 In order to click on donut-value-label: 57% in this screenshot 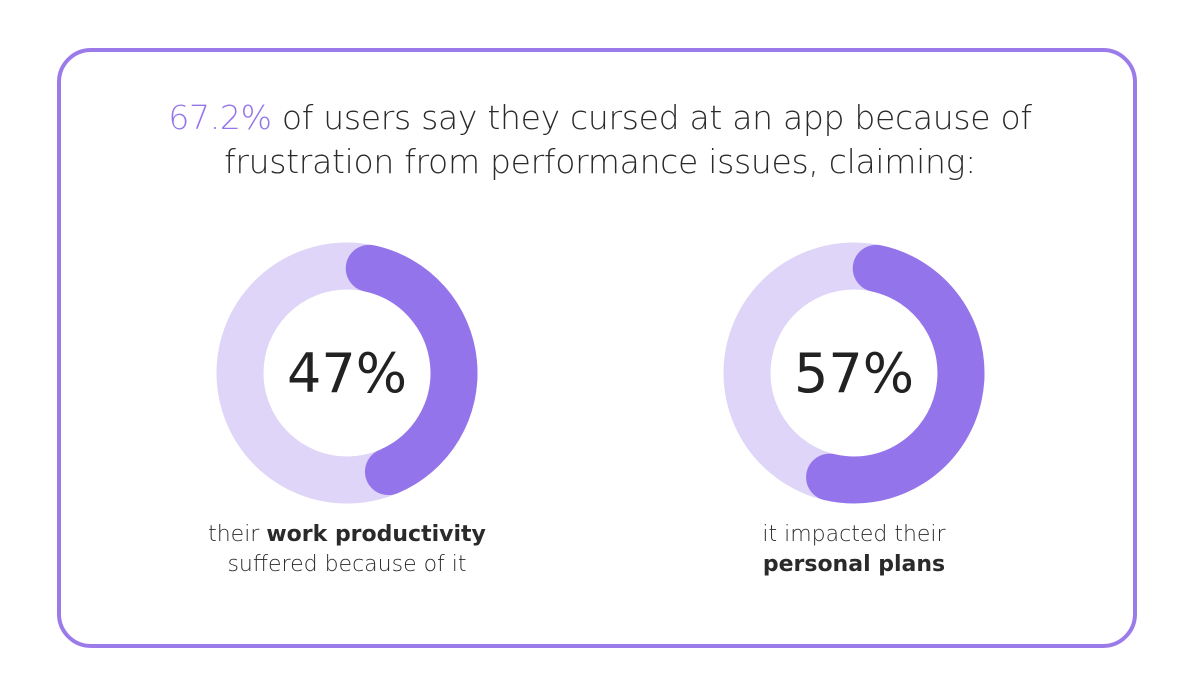, I will do `click(854, 373)`.